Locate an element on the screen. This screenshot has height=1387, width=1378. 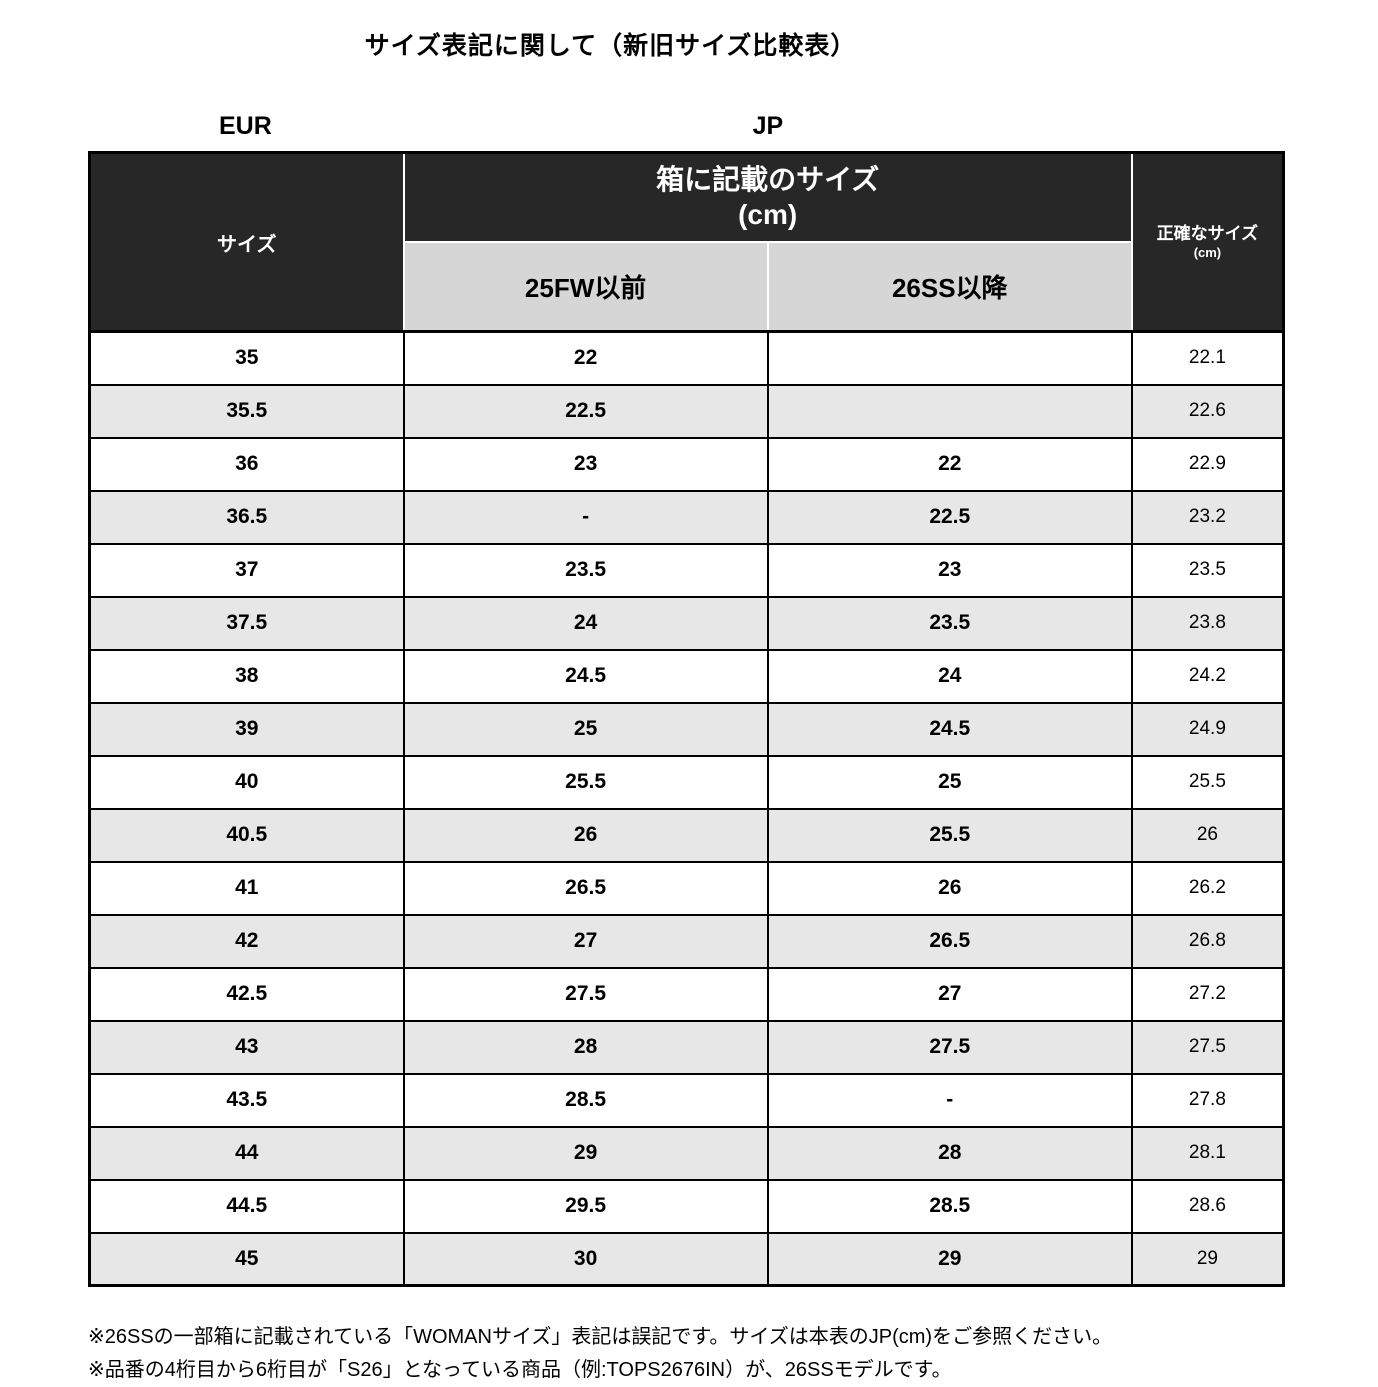
cell-25fw-size: 30 is located at coordinates (585, 1259).